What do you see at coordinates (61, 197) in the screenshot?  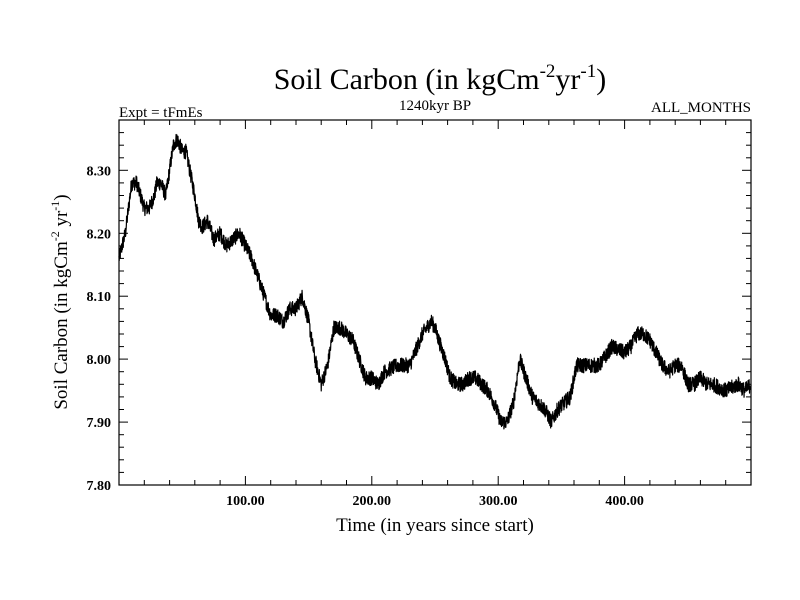 I see `y-axis-label-end: )` at bounding box center [61, 197].